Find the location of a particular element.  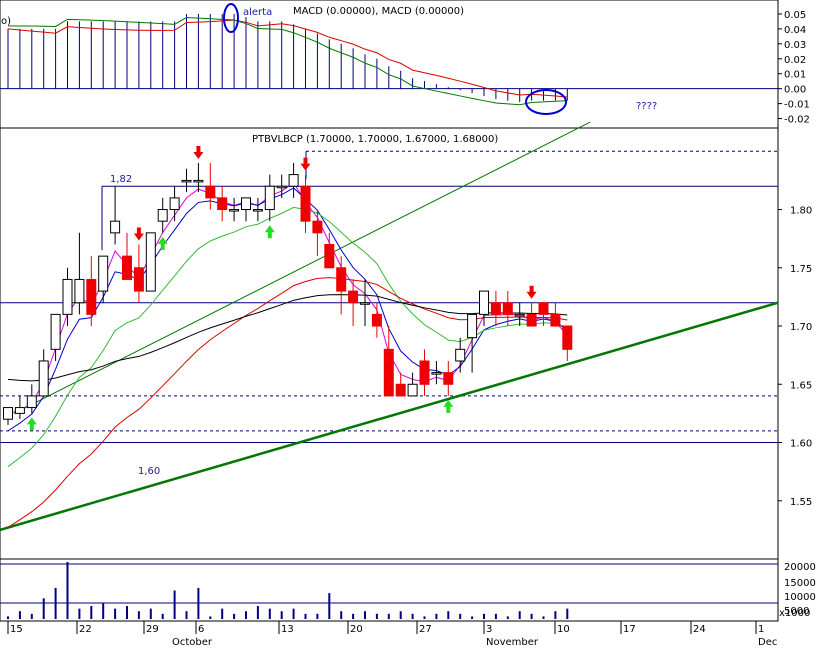

price-tick-label: 1.75 is located at coordinates (801, 269).